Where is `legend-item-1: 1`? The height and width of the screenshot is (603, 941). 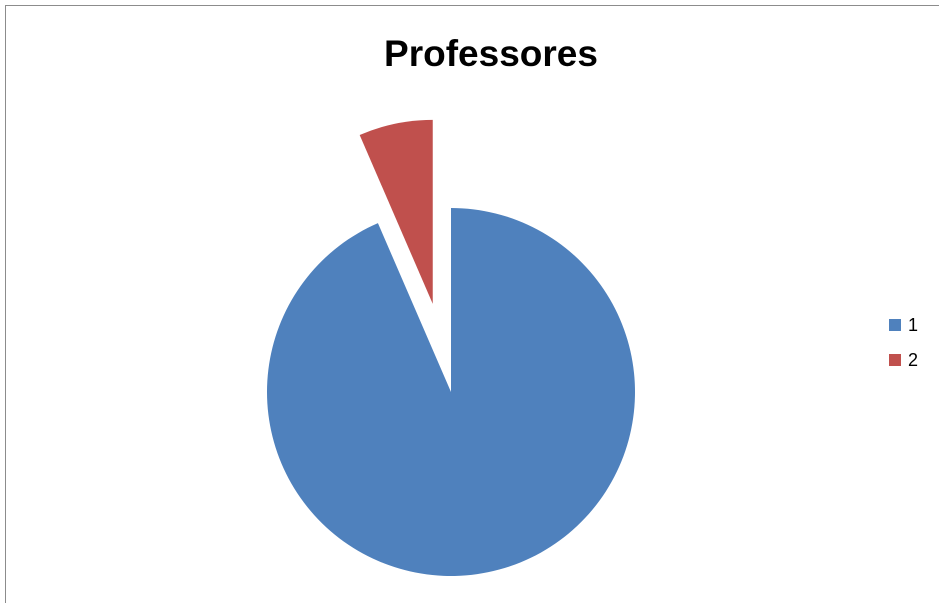 legend-item-1: 1 is located at coordinates (903, 325).